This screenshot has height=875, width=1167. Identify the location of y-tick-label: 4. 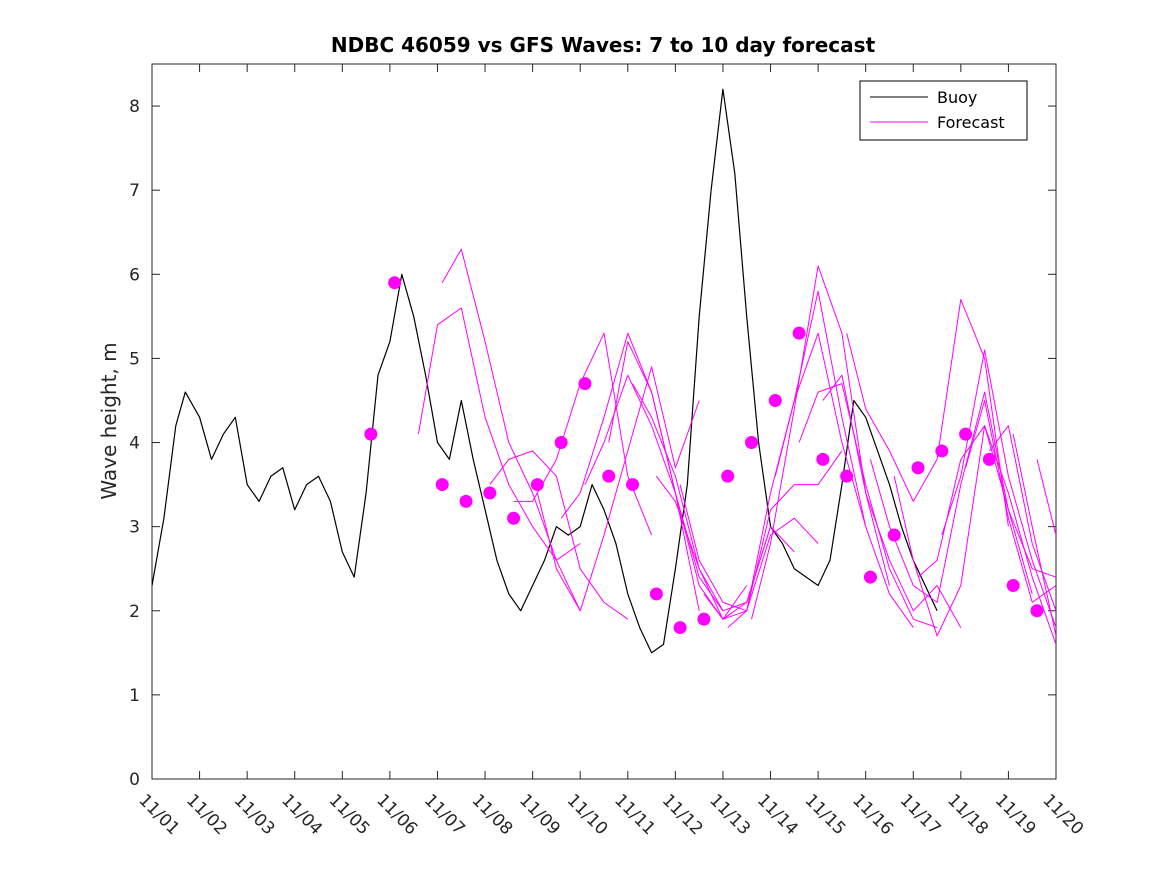
(134, 444).